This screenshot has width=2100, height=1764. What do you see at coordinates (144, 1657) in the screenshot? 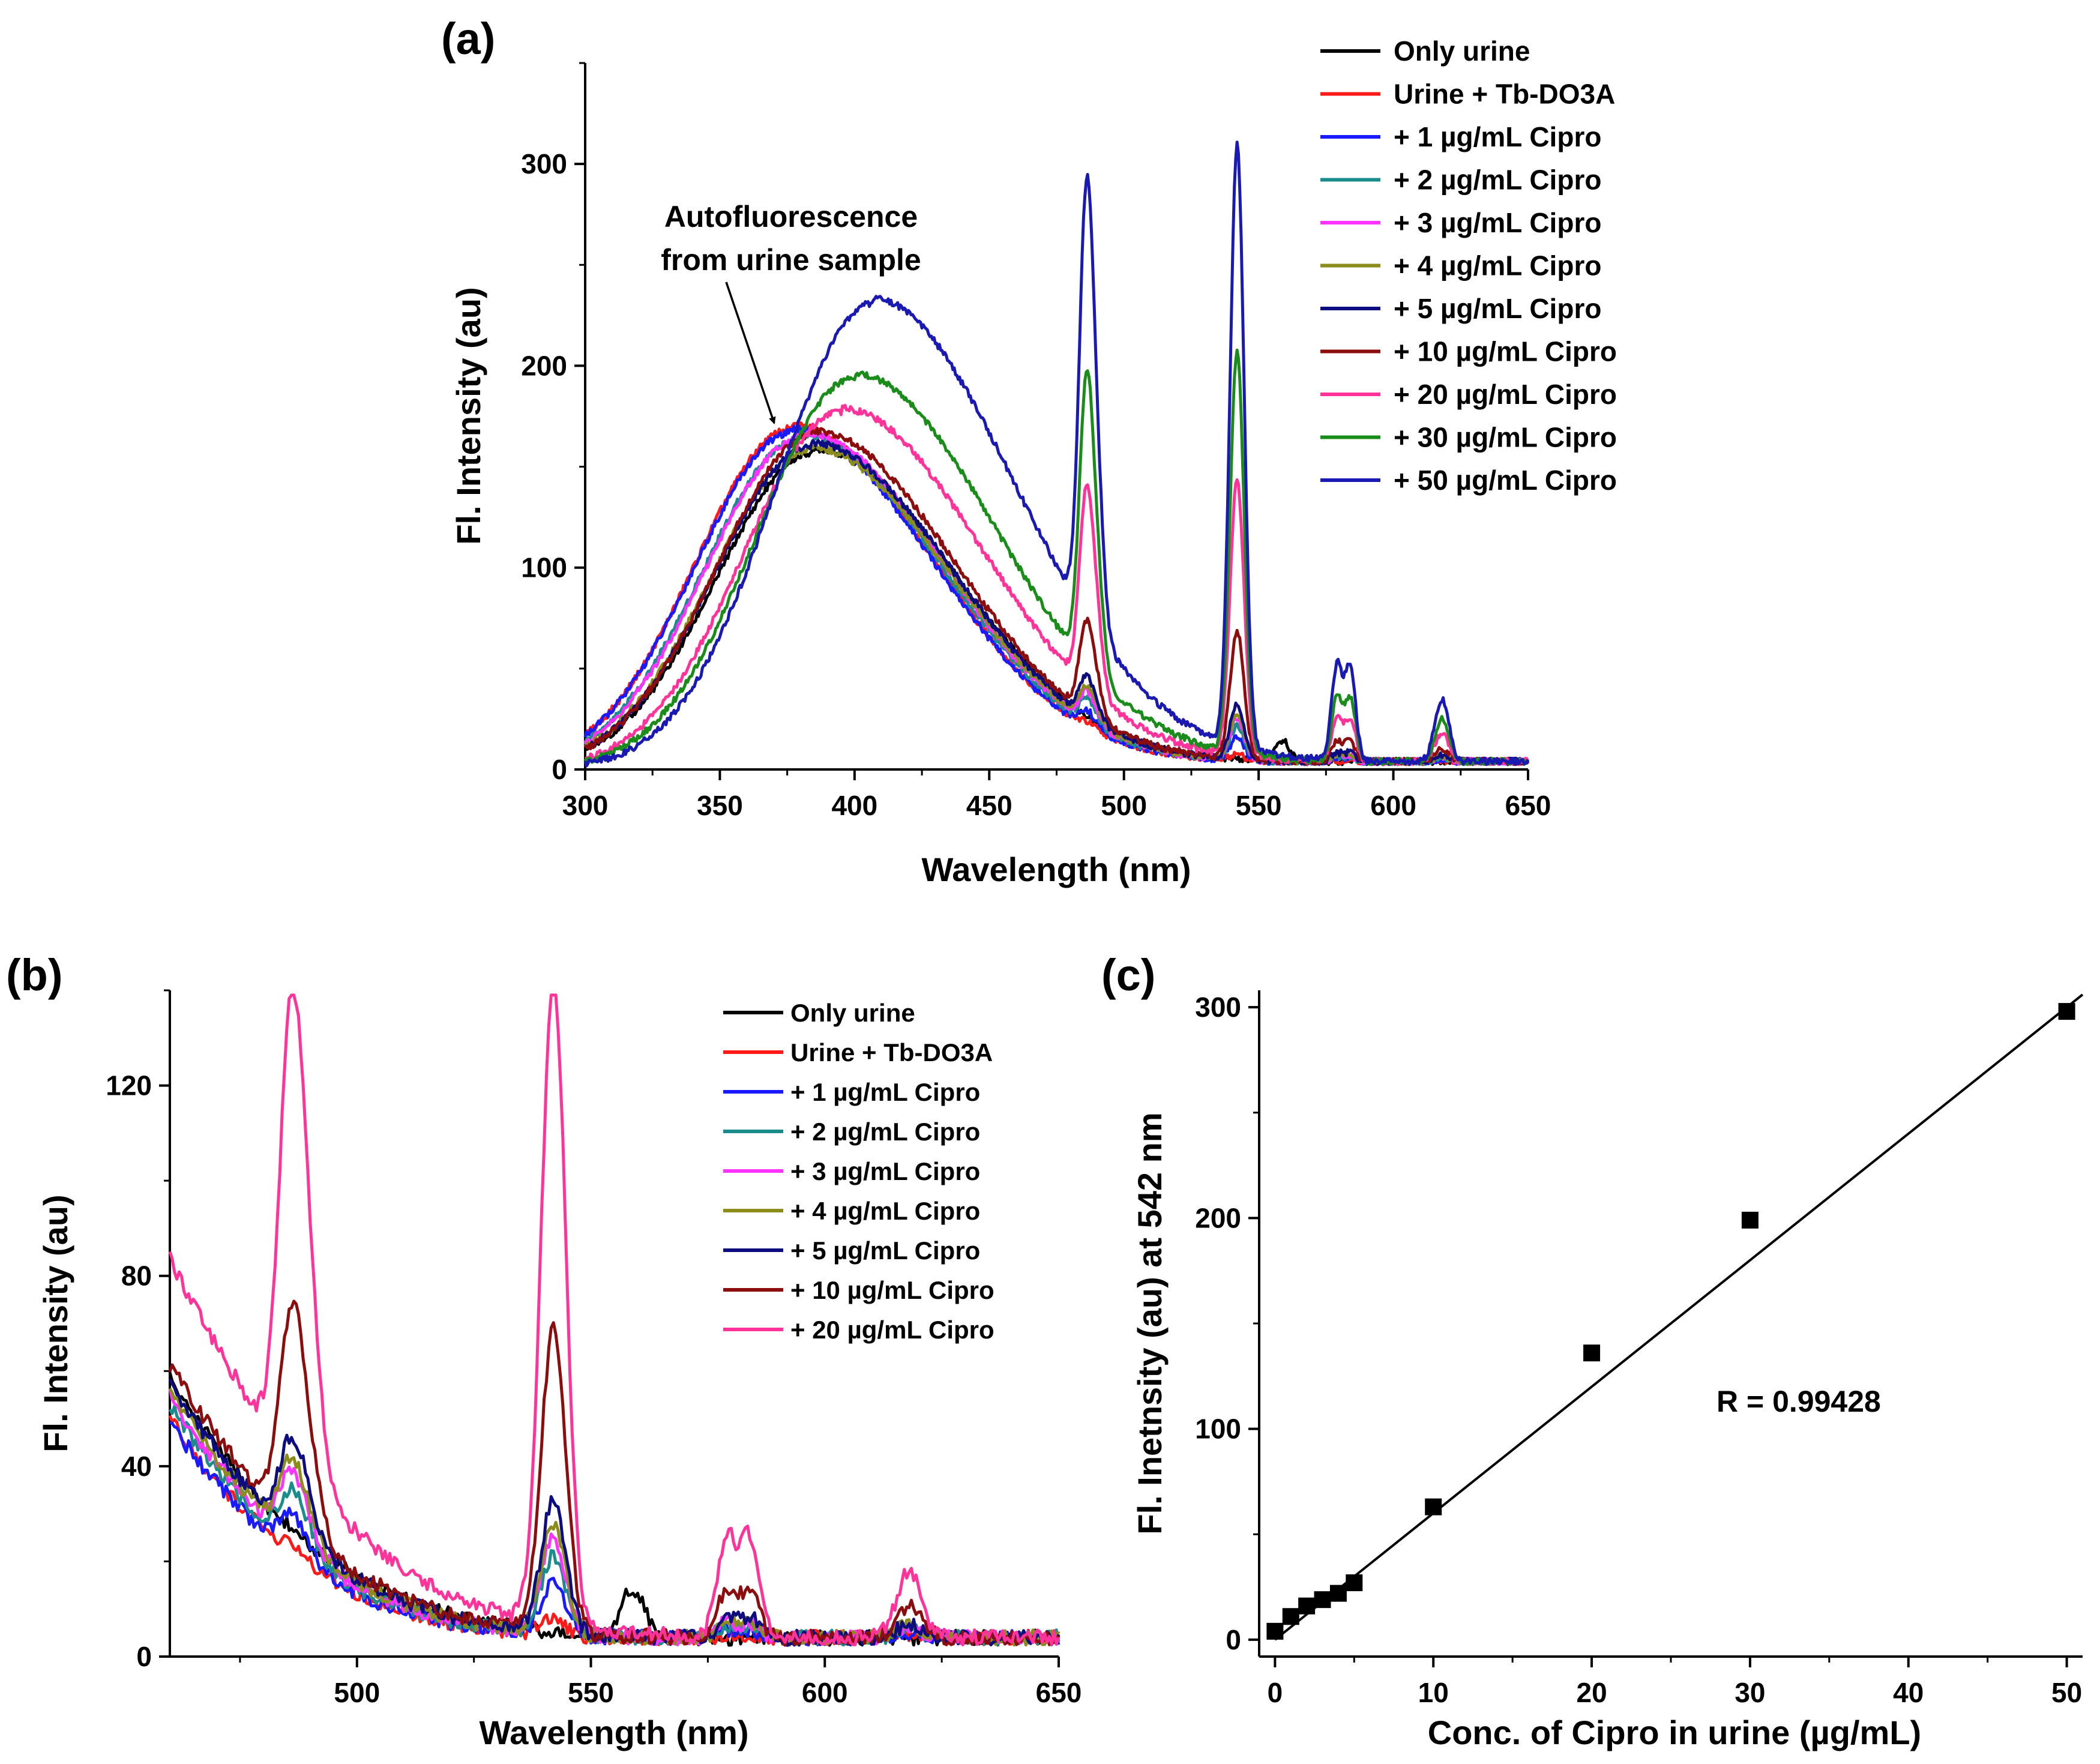
I see `panel-b-y-tick-label-0: 0` at bounding box center [144, 1657].